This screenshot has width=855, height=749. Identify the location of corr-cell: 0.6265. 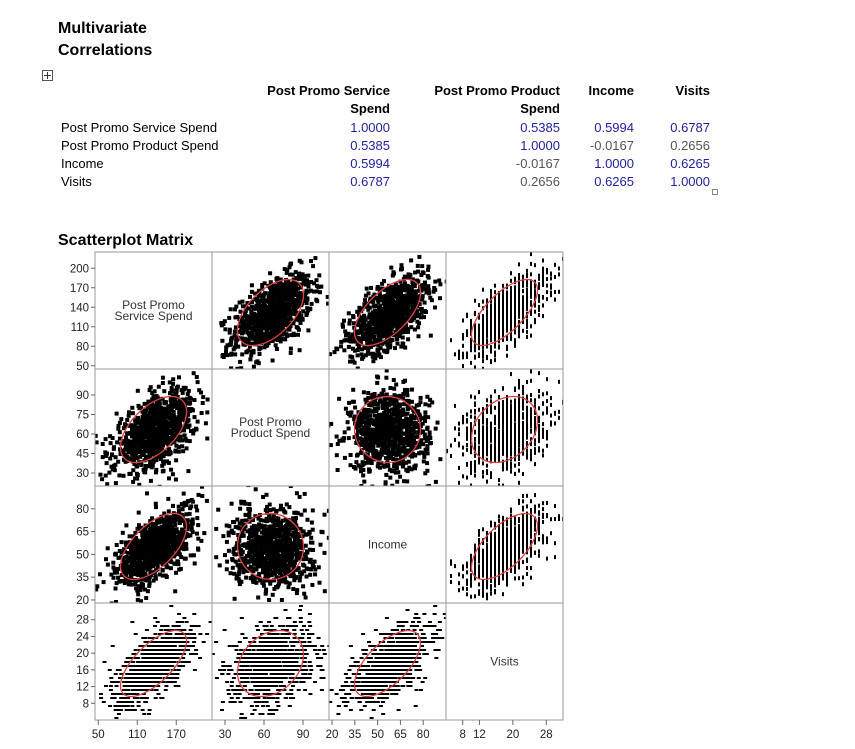
(614, 181).